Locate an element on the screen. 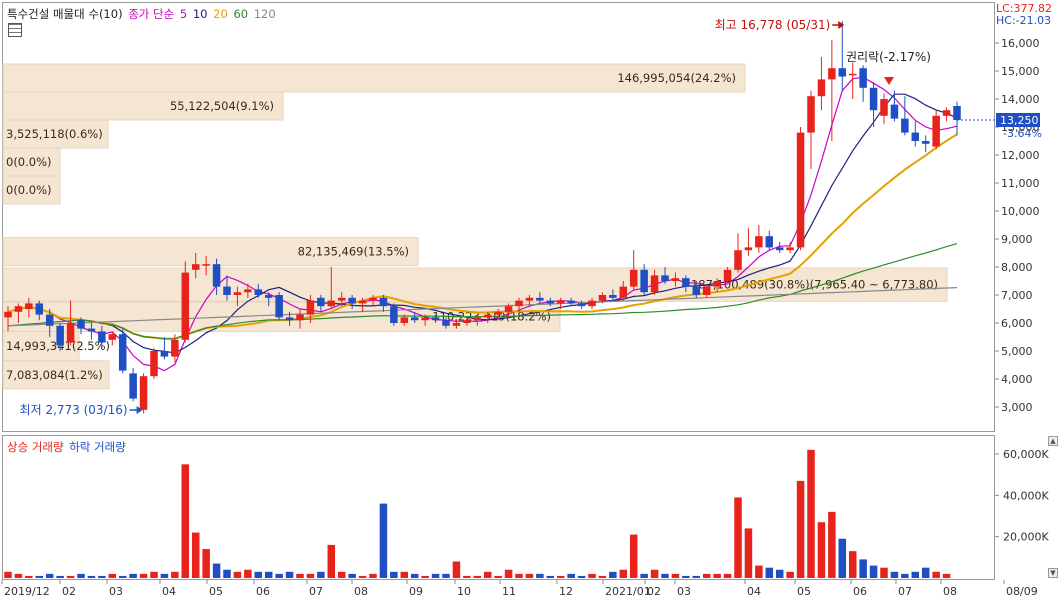  volume-tick-label: 20,000K is located at coordinates (1026, 537).